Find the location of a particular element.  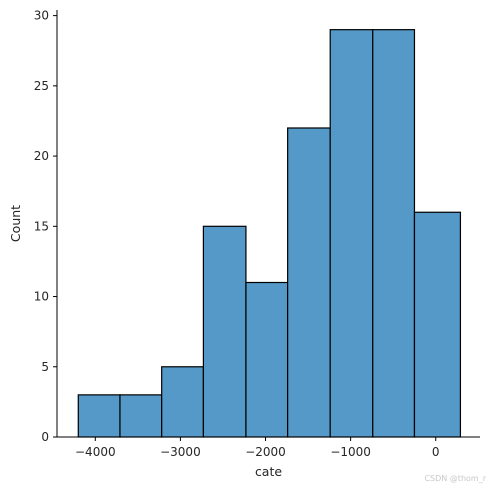

x-tick-label: −2000 is located at coordinates (265, 452).